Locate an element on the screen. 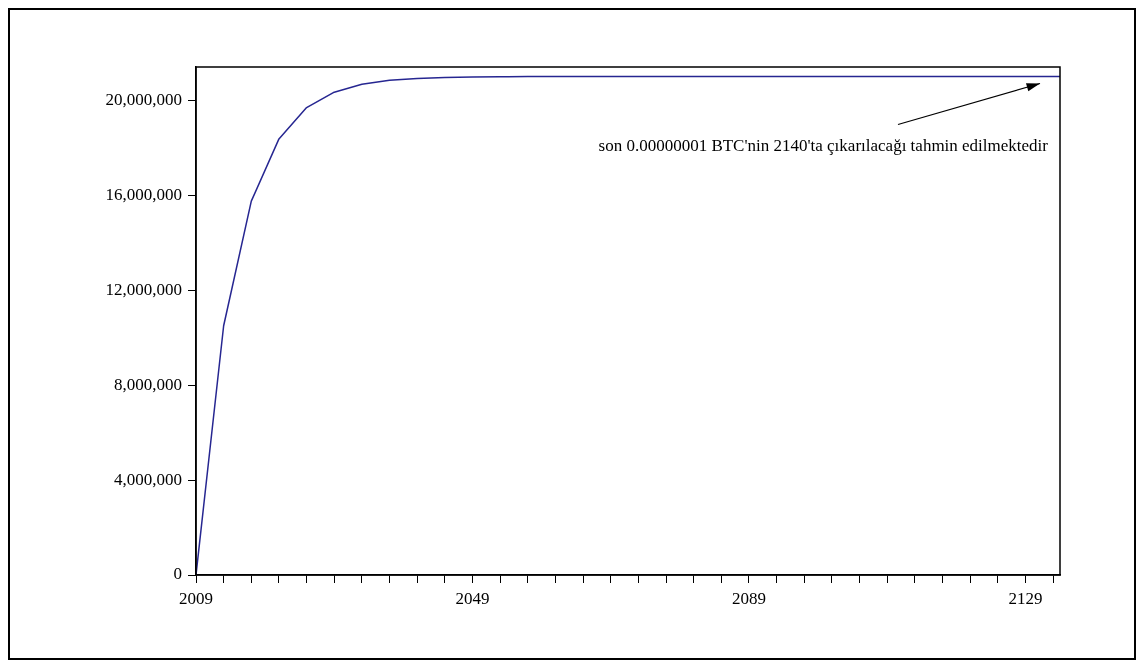  y-tick-label: 8,000,000 is located at coordinates (148, 384).